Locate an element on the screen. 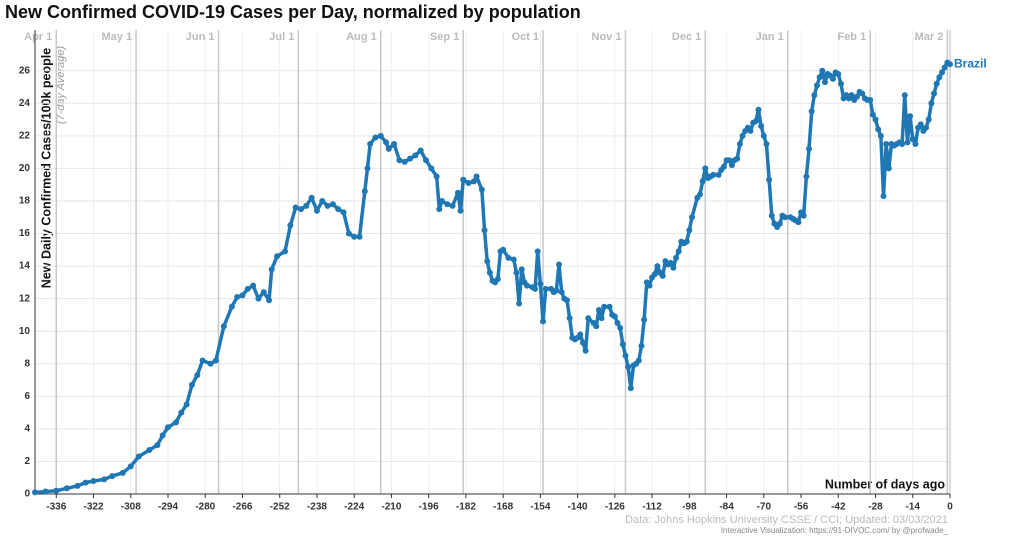 This screenshot has width=1024, height=536. y-tick-label: 14 is located at coordinates (25, 266).